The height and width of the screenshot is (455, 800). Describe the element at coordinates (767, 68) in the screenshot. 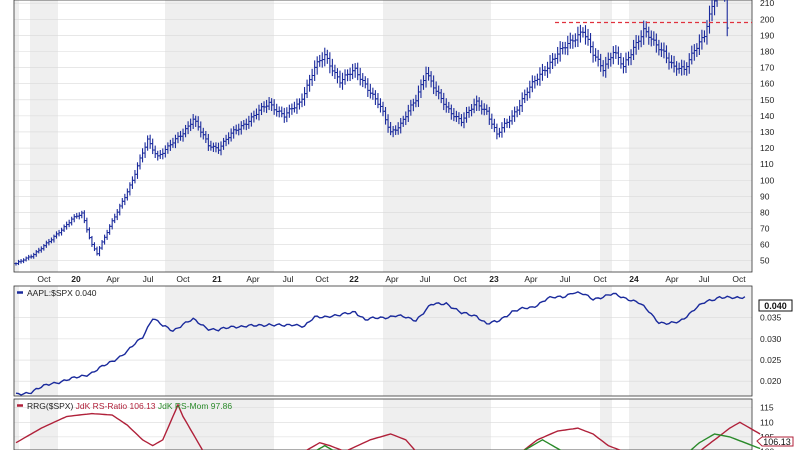

I see `price-y-tick-label: 170` at that location.